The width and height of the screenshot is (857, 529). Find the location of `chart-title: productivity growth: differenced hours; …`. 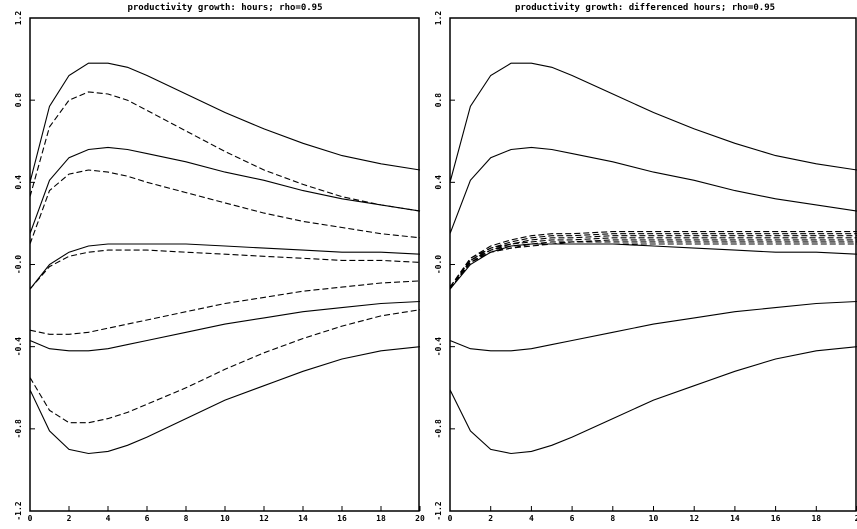

chart-title: productivity growth: differenced hours; … is located at coordinates (645, 7).